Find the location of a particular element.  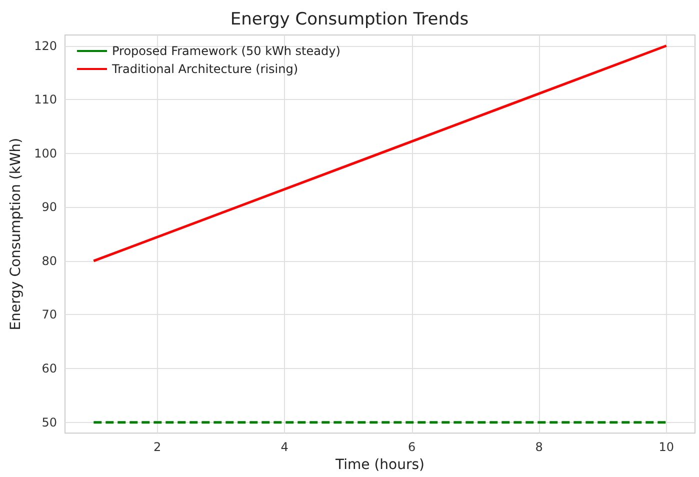

y-tick-label: 120 is located at coordinates (45, 45).